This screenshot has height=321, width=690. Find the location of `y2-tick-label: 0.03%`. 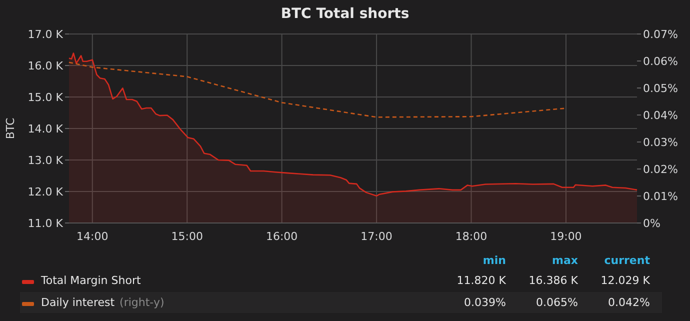

y2-tick-label: 0.03% is located at coordinates (660, 142).